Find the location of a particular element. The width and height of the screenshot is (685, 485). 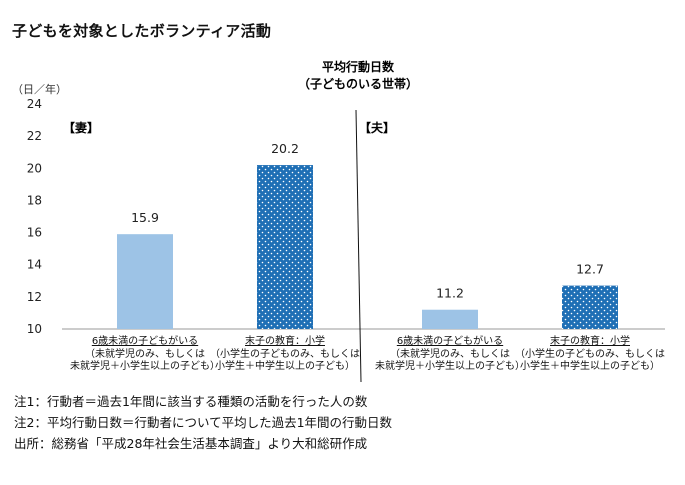

panel-label: 【妻】 is located at coordinates (81, 127).